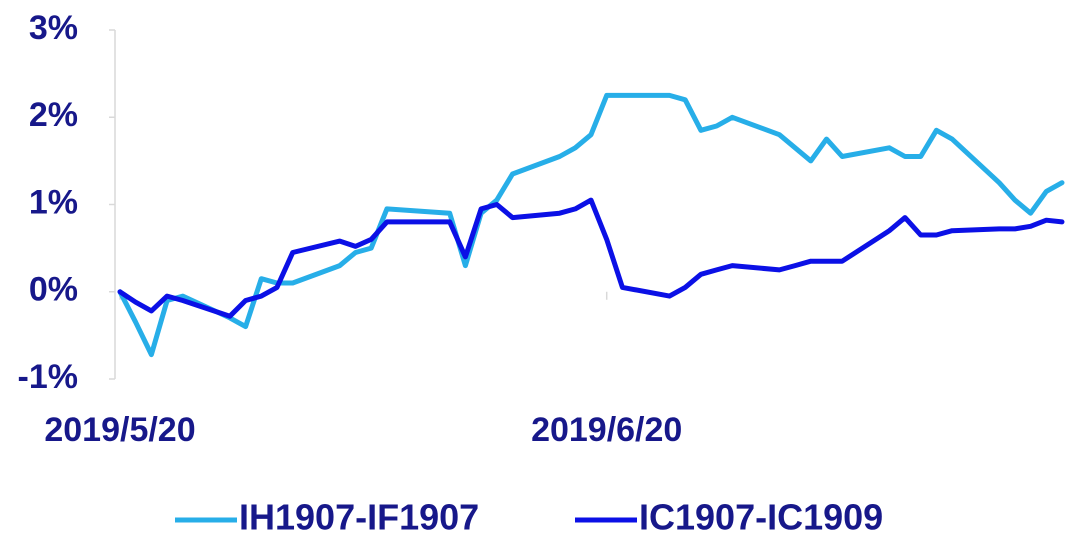 This screenshot has height=543, width=1083. What do you see at coordinates (53, 28) in the screenshot?
I see `y-tick-label: 3%` at bounding box center [53, 28].